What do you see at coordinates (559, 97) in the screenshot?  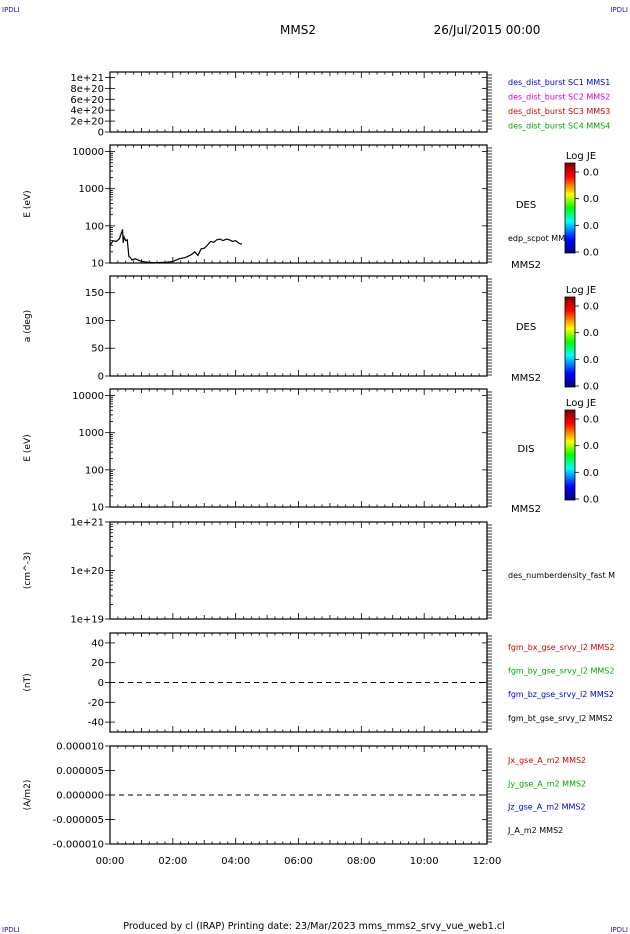 I see `legend-entry: des_dist_burst SC2 MMS2` at bounding box center [559, 97].